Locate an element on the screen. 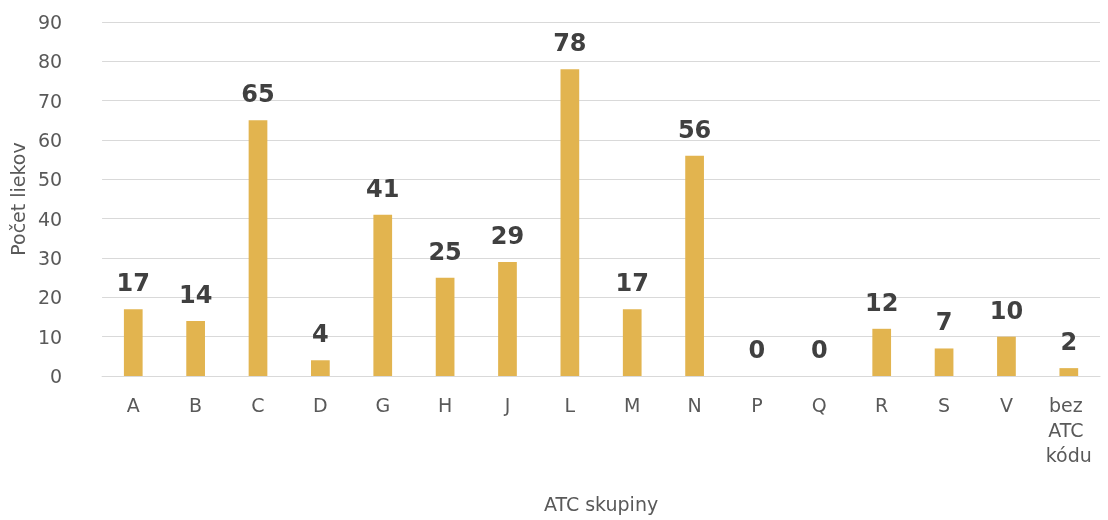  x-tick-label: H is located at coordinates (445, 404).